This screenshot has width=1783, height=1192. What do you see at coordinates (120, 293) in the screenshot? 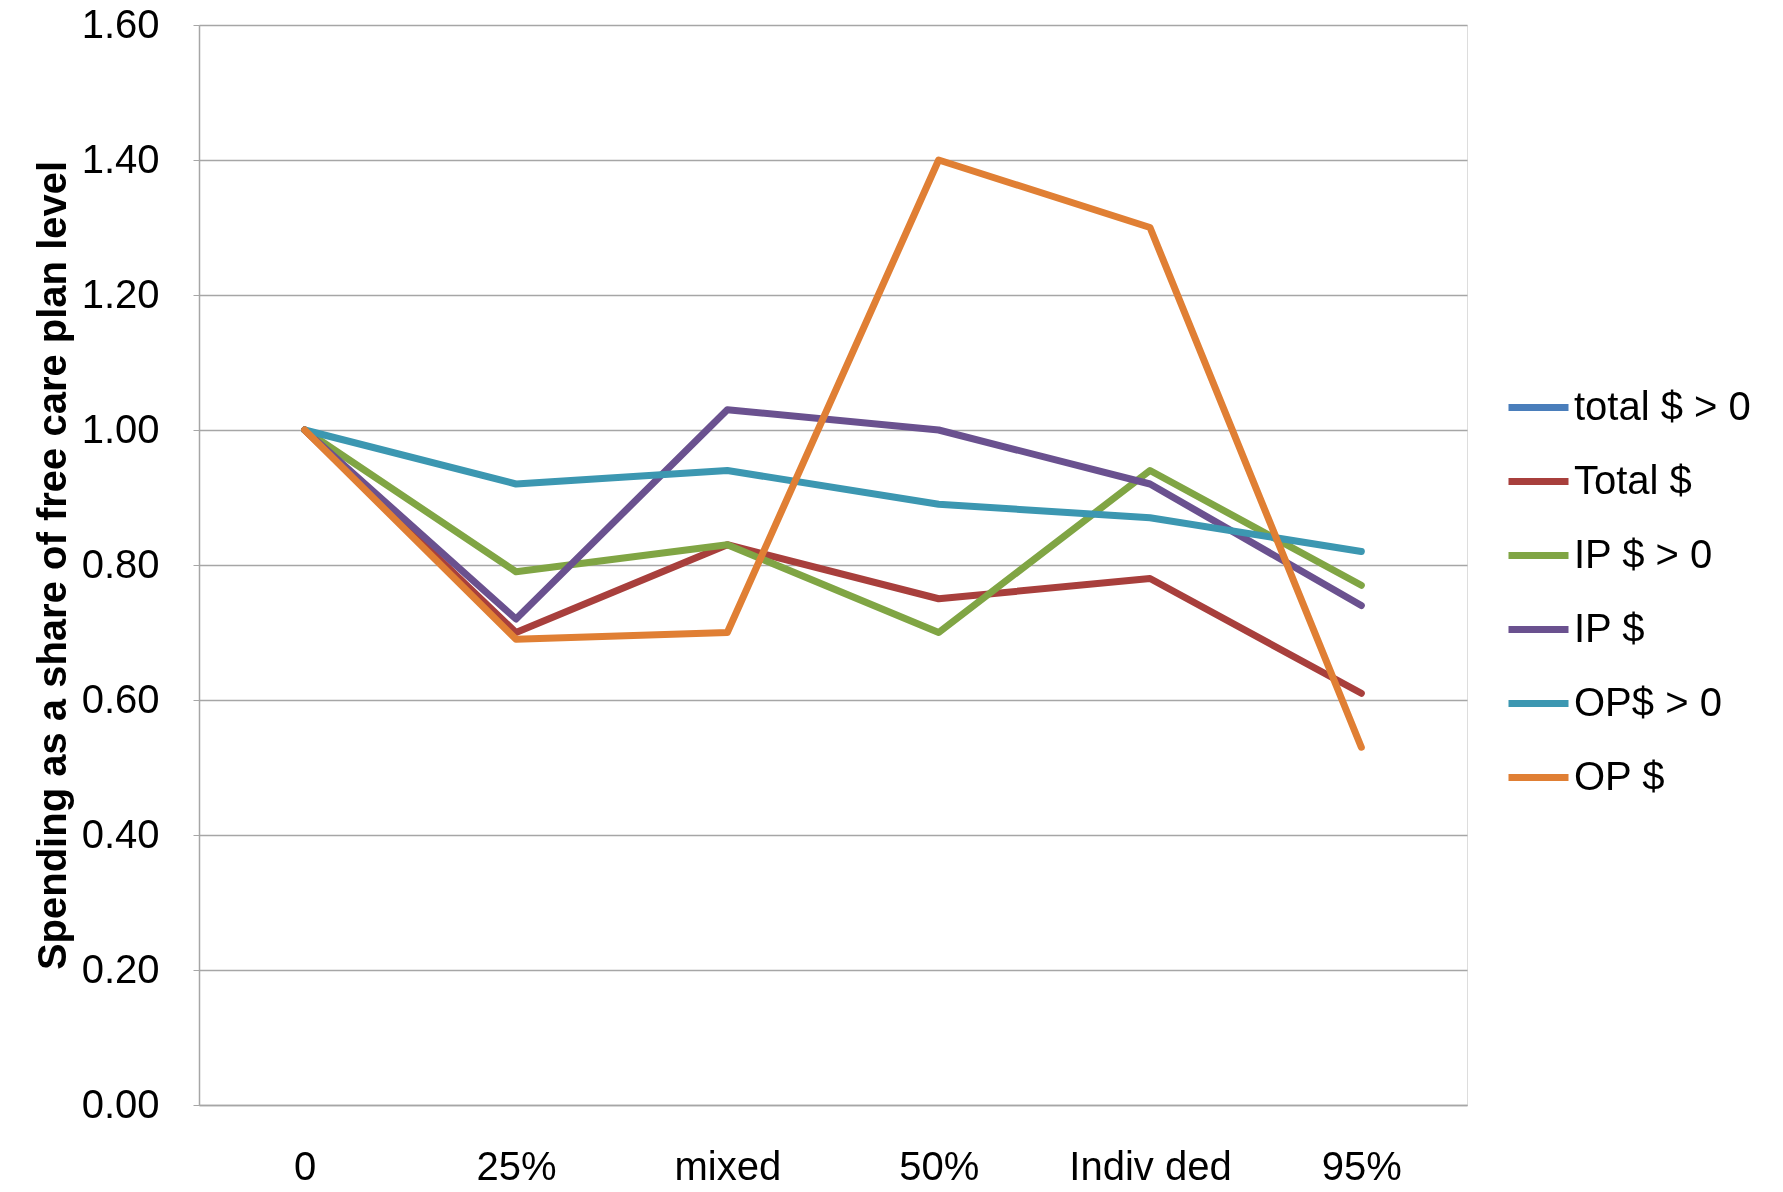
I see `y-tick-label: 1.20` at bounding box center [120, 293].